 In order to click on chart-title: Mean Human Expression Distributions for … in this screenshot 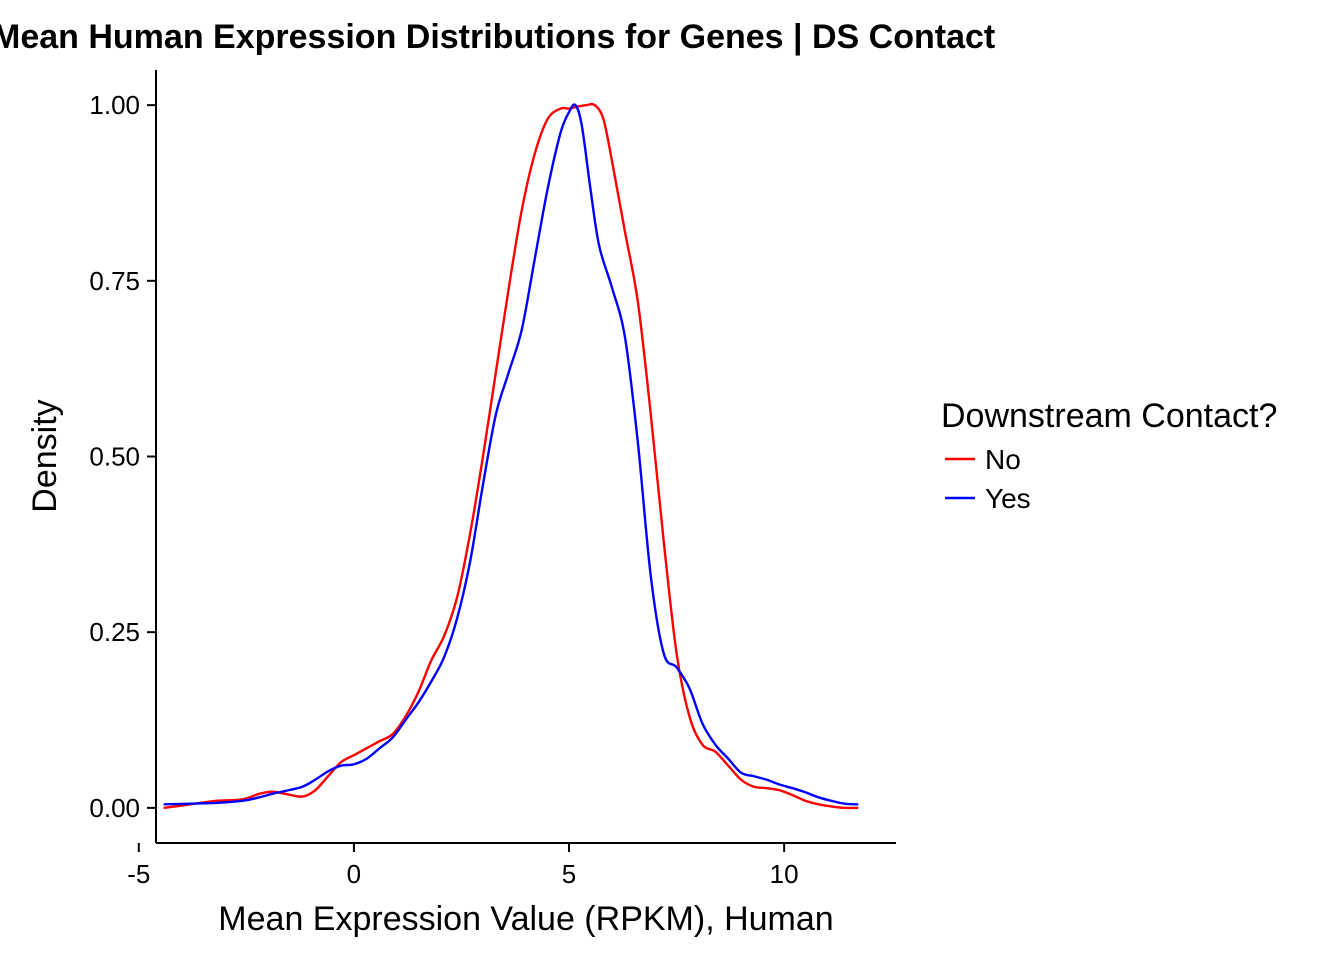, I will do `click(497, 37)`.